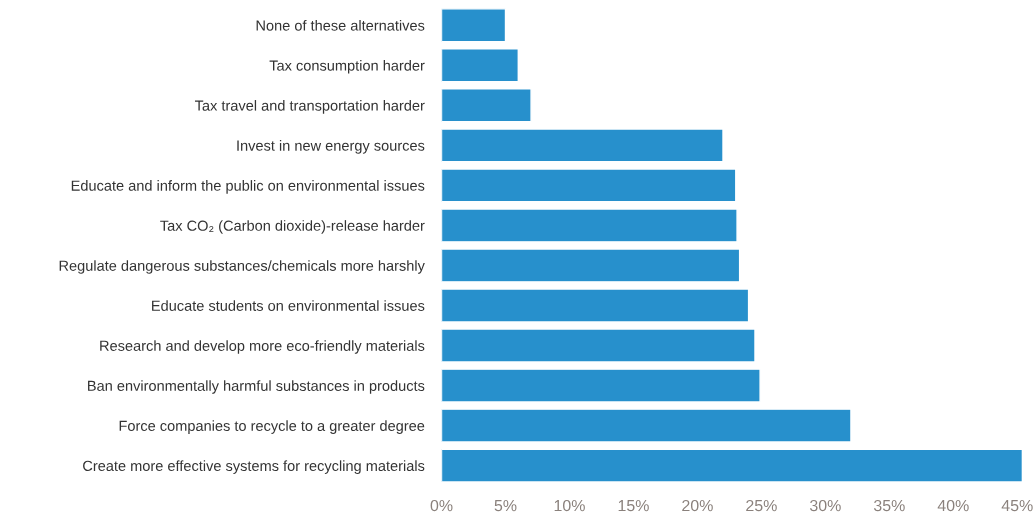  I want to click on y-tick-label: Force companies to recycle to a greater degree, so click(272, 427).